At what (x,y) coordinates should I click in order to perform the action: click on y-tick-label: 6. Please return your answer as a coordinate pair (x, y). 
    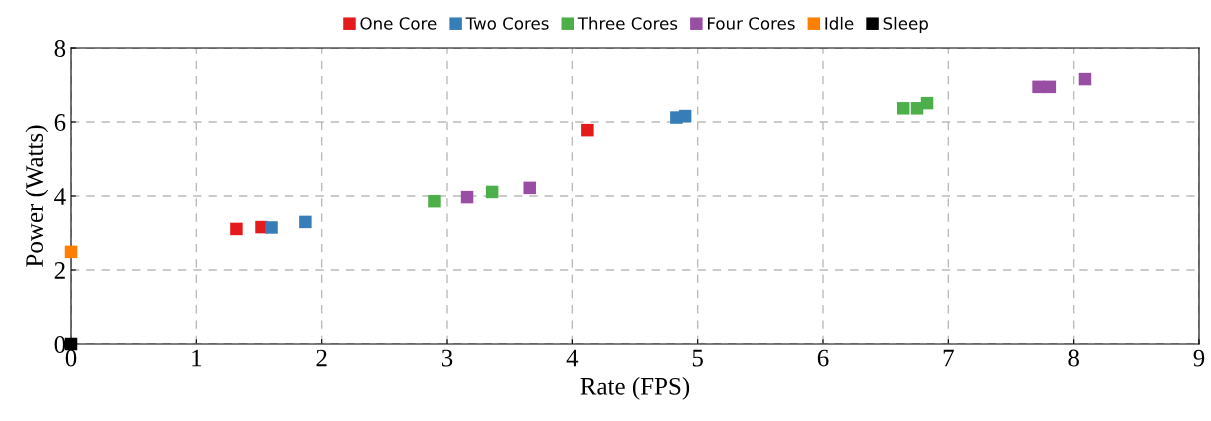
    Looking at the image, I should click on (60, 122).